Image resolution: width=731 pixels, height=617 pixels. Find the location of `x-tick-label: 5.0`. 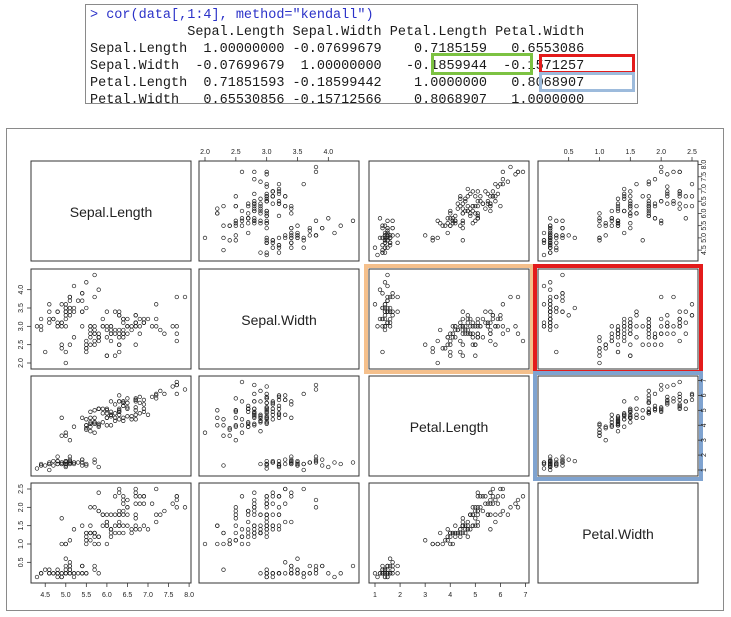

x-tick-label: 5.0 is located at coordinates (66, 595).